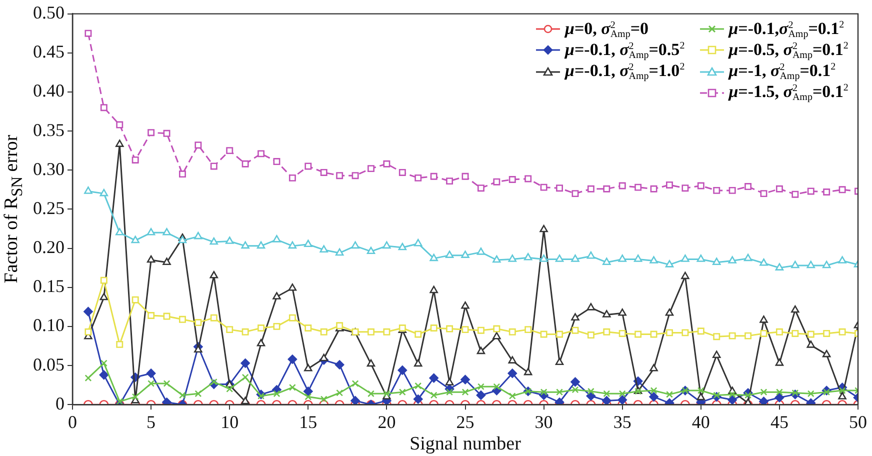 Image resolution: width=872 pixels, height=456 pixels. Describe the element at coordinates (48, 168) in the screenshot. I see `y-tick-label: 0.30` at that location.